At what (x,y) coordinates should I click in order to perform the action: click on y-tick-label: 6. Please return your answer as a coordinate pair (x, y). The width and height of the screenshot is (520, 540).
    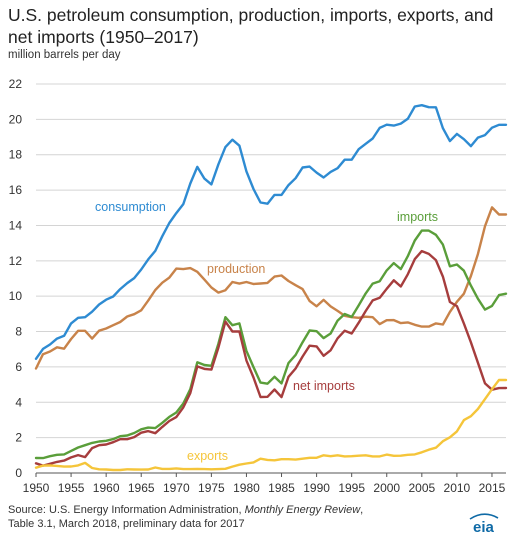
    Looking at the image, I should click on (18, 367).